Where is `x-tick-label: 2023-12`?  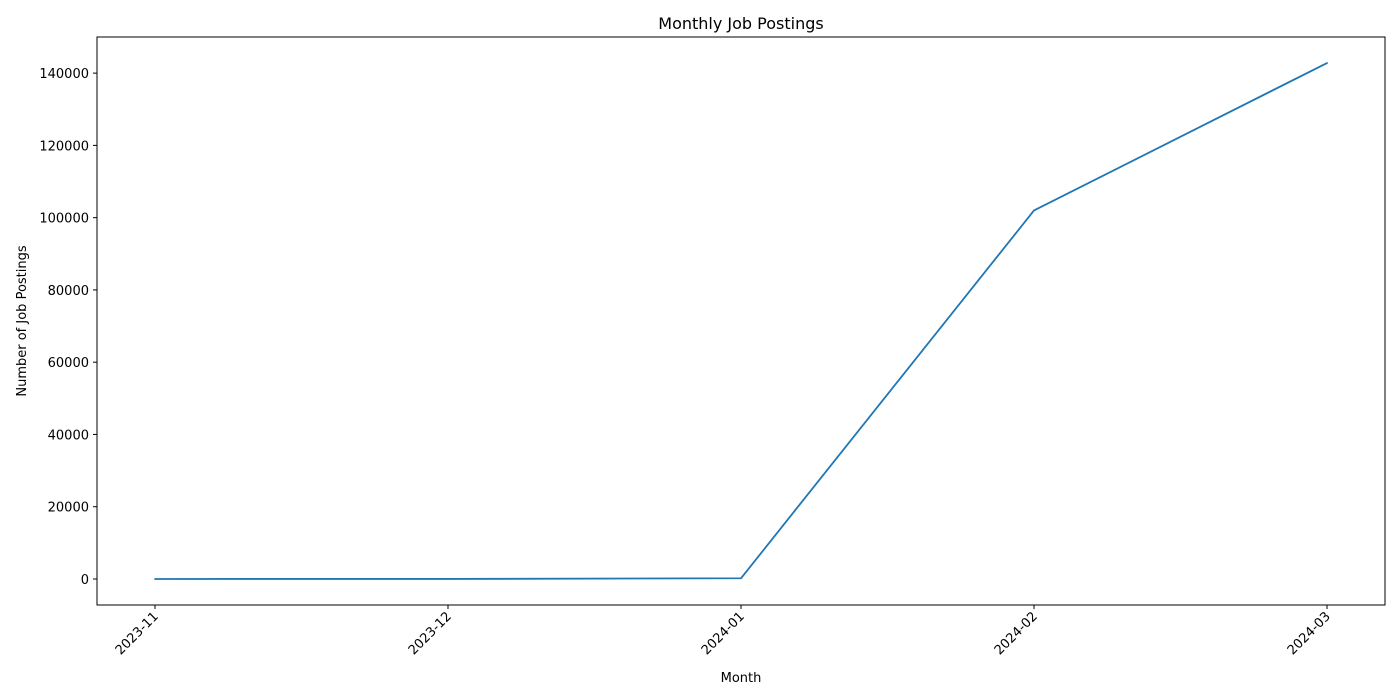 x-tick-label: 2023-12 is located at coordinates (430, 633).